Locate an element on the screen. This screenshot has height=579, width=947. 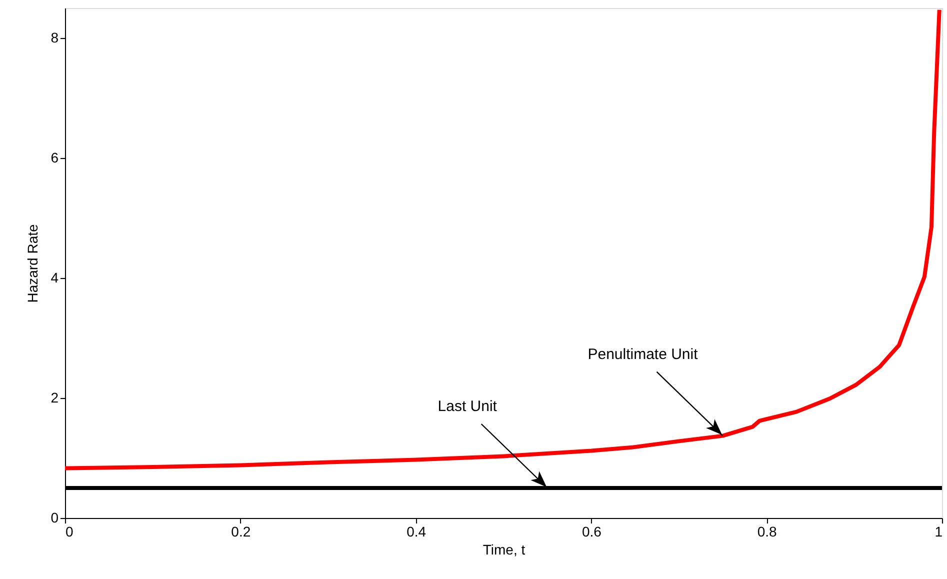
y-tick-label: 8 is located at coordinates (54, 38).